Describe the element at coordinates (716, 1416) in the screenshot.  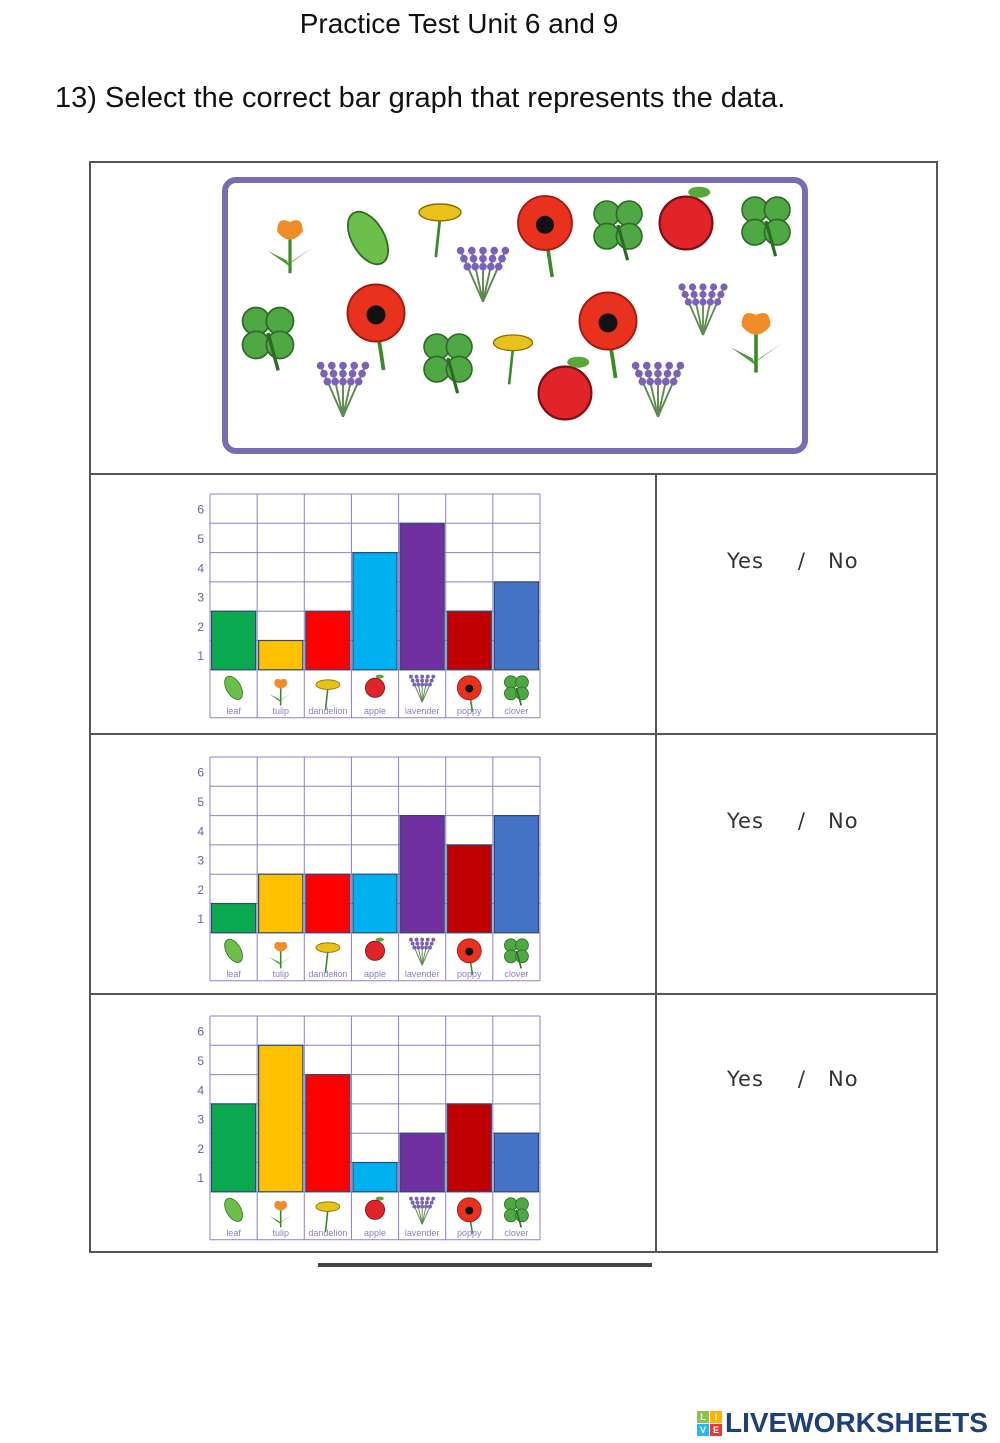
I see `logo-letter: I` at that location.